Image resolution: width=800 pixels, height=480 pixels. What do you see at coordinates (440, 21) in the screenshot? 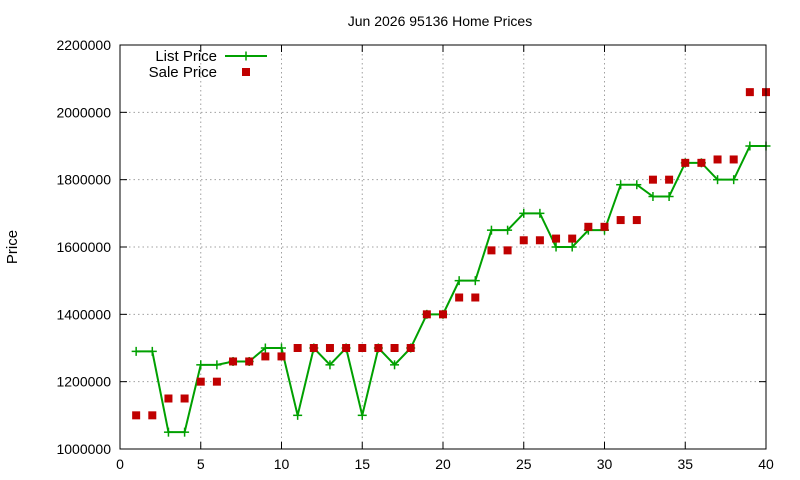
I see `chart-title: Jun 2026 95136 Home Prices` at bounding box center [440, 21].